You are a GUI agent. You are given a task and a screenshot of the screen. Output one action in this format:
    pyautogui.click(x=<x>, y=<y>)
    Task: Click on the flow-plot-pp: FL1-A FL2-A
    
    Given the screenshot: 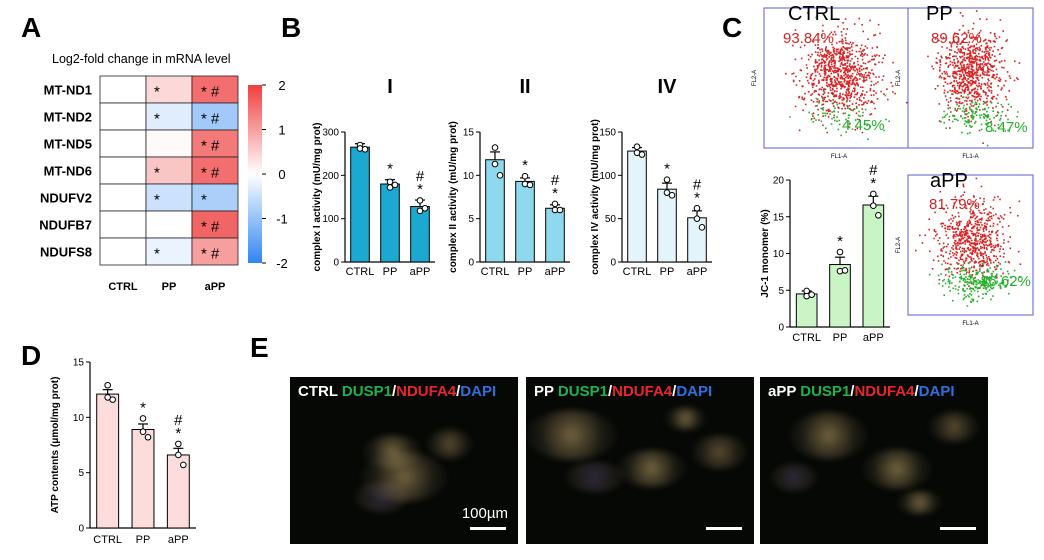 What is the action you would take?
    pyautogui.click(x=965, y=83)
    